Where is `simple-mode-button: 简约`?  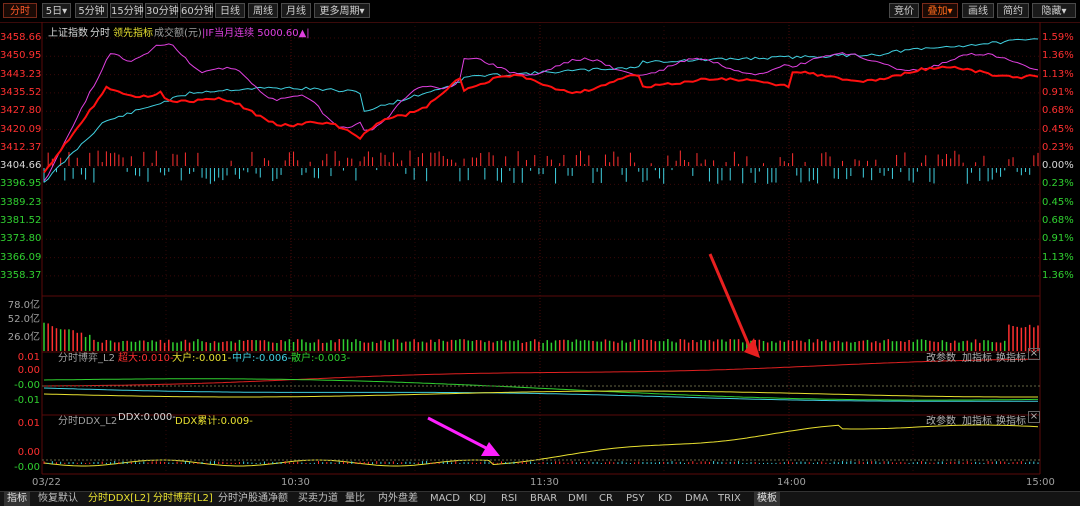 simple-mode-button: 简约 is located at coordinates (1013, 10).